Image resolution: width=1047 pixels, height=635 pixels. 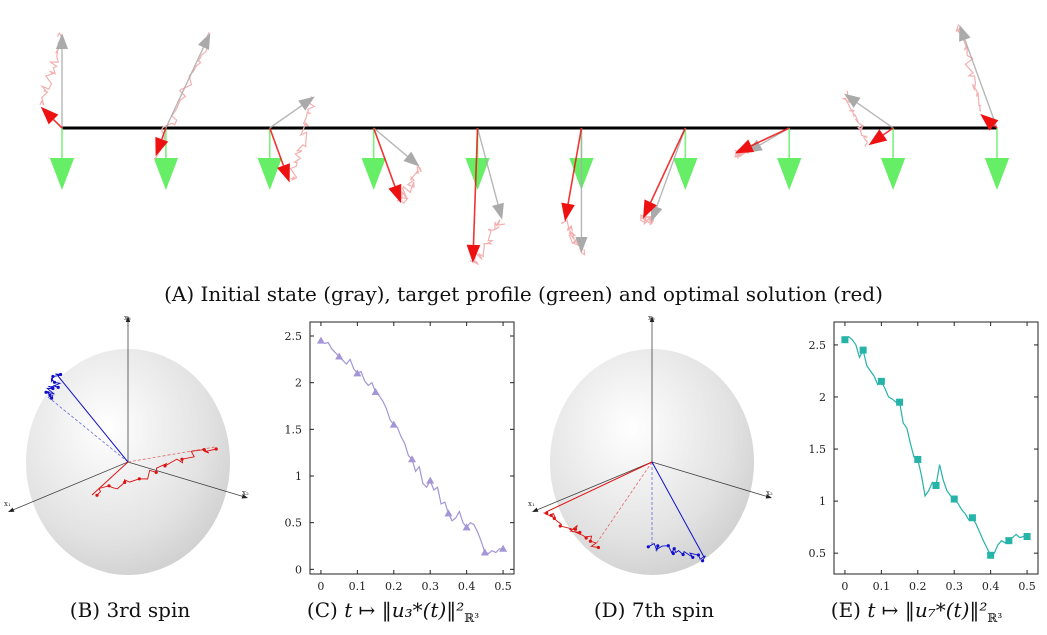 What do you see at coordinates (487, 166) in the screenshot?
I see `initial-arrow-5-shaft` at bounding box center [487, 166].